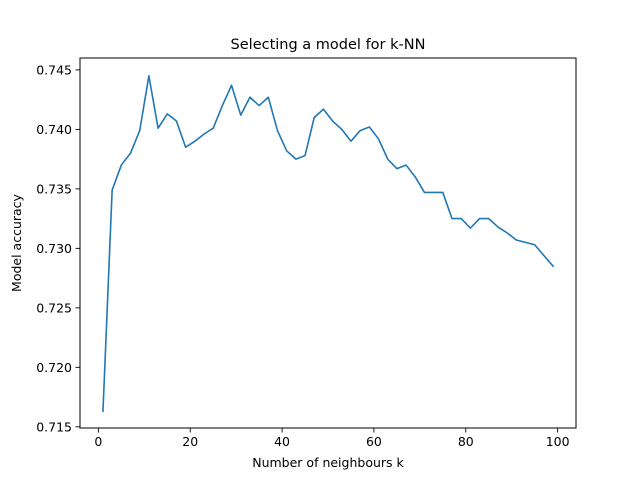 This screenshot has height=480, width=640. I want to click on x-tick-label: 40, so click(282, 441).